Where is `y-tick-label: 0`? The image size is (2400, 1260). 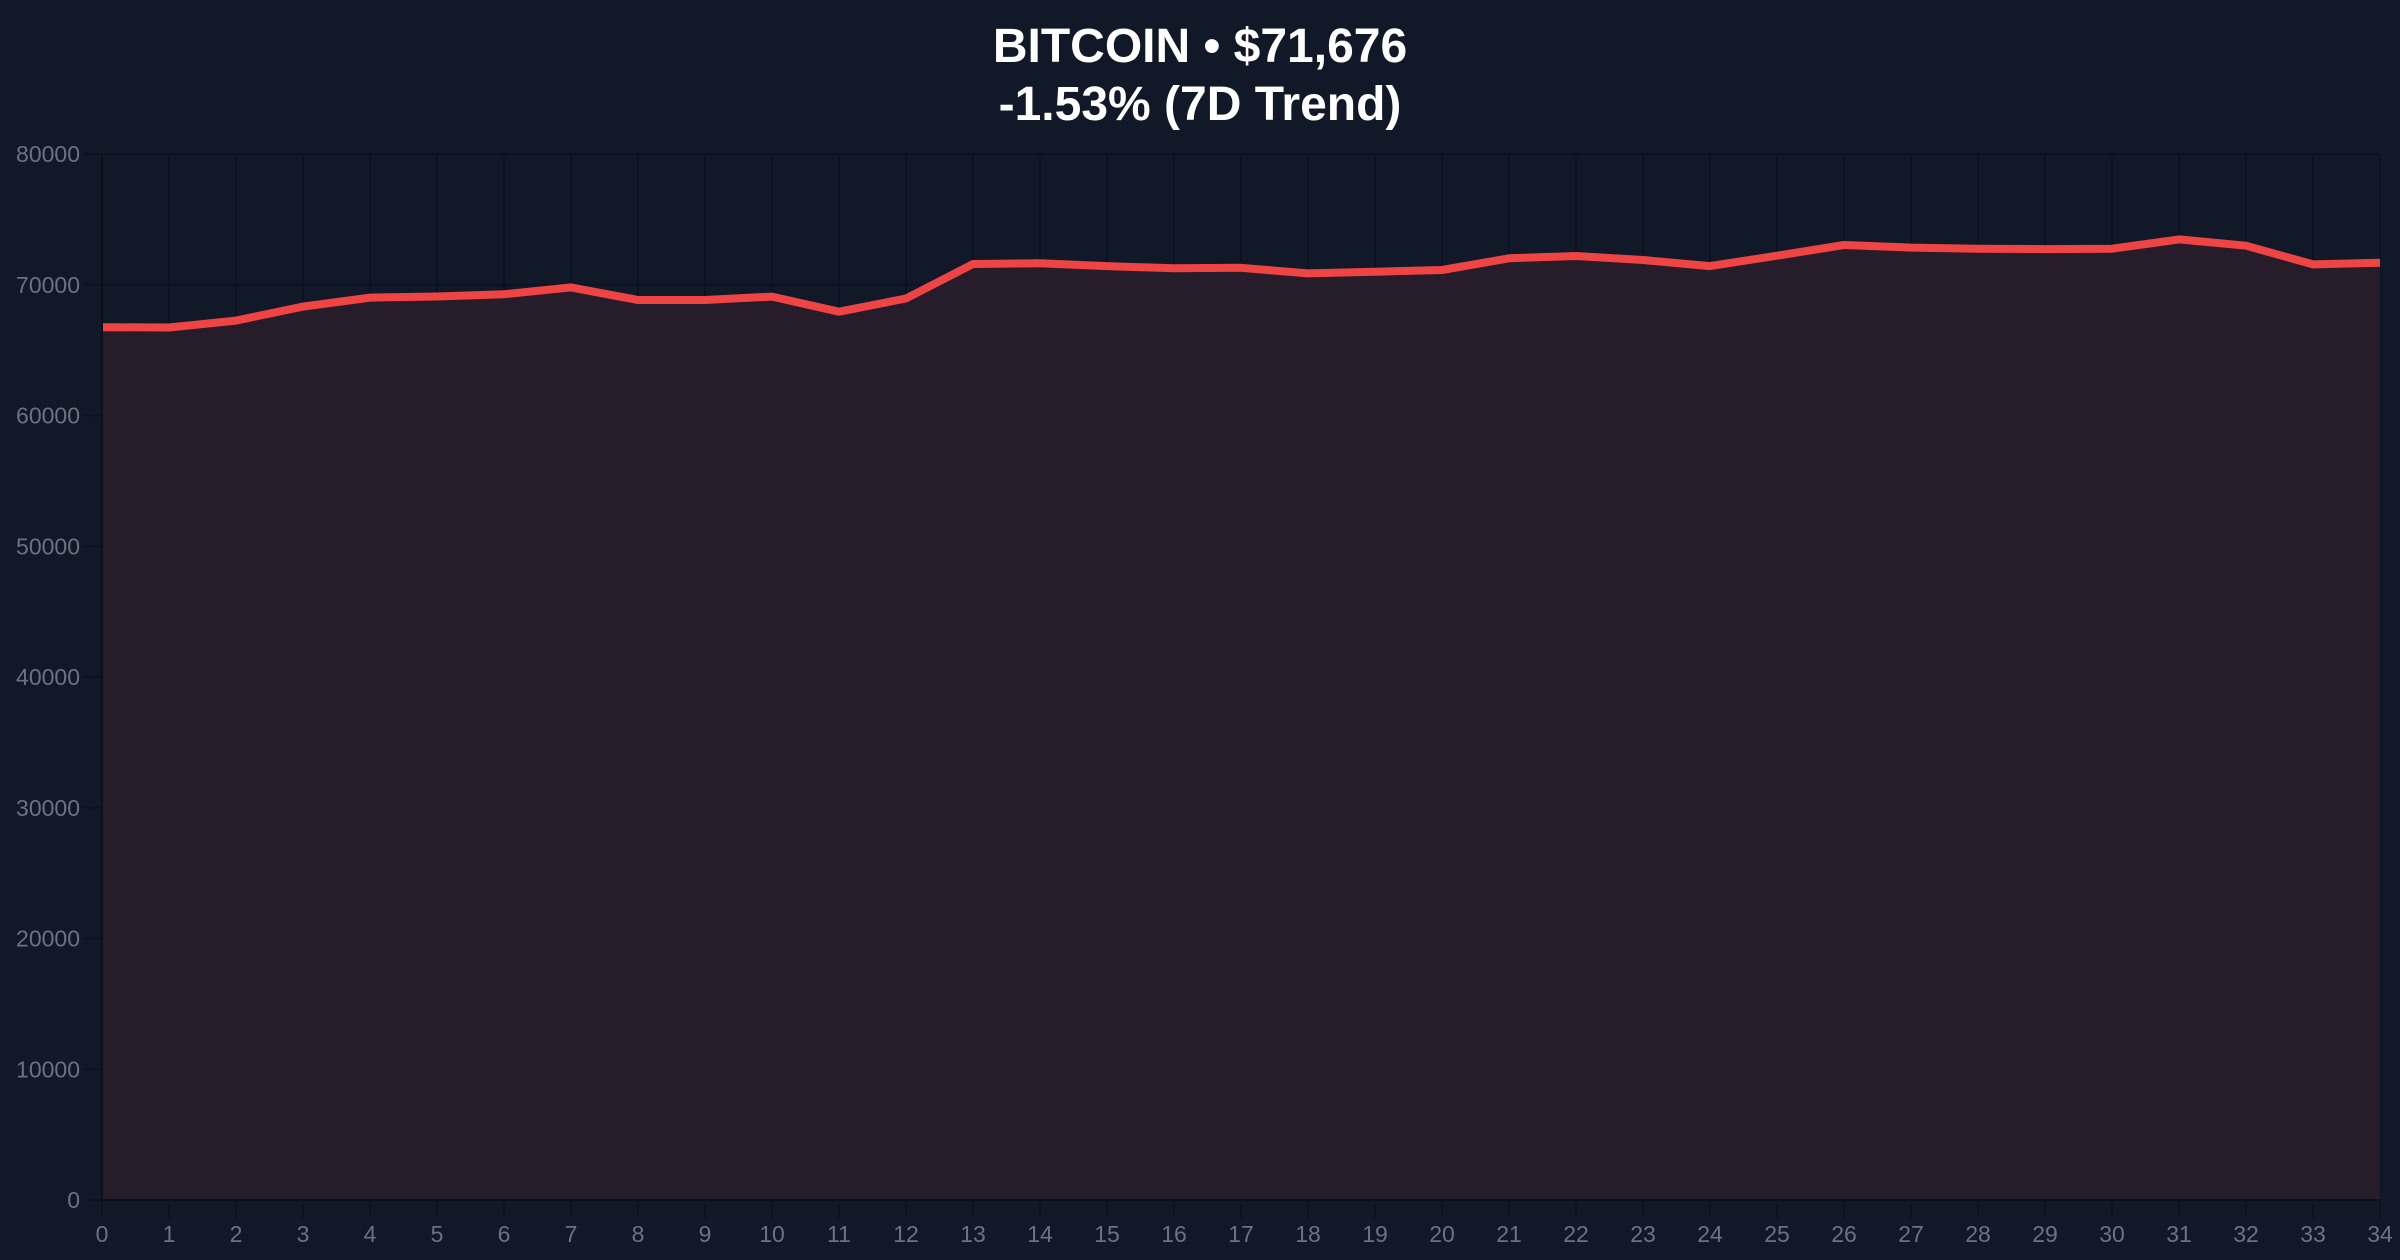
y-tick-label: 0 is located at coordinates (73, 1200).